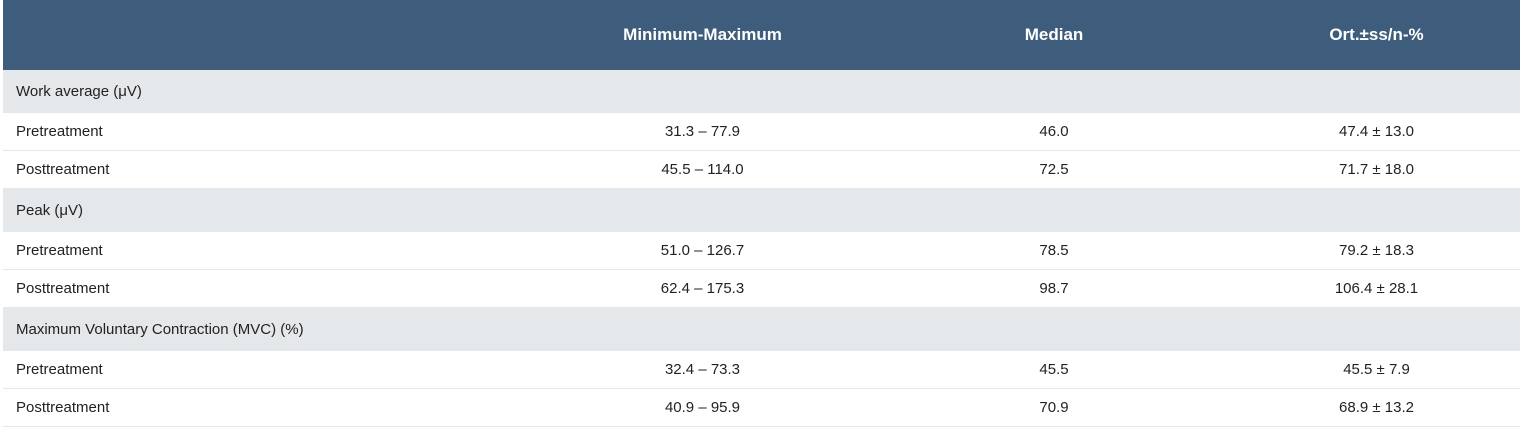  What do you see at coordinates (1376, 169) in the screenshot?
I see `mean-cell: 71.7 ± 18.0` at bounding box center [1376, 169].